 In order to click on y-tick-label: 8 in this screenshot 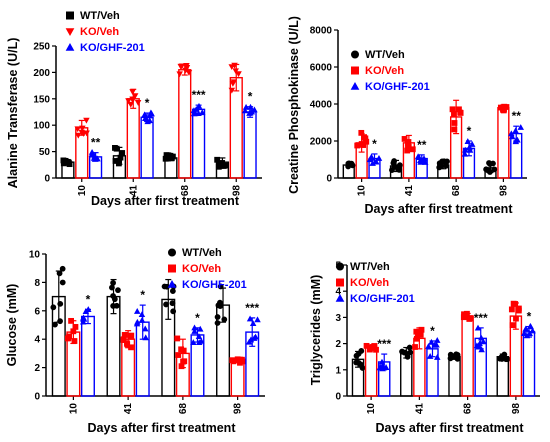, I will do `click(37, 283)`.